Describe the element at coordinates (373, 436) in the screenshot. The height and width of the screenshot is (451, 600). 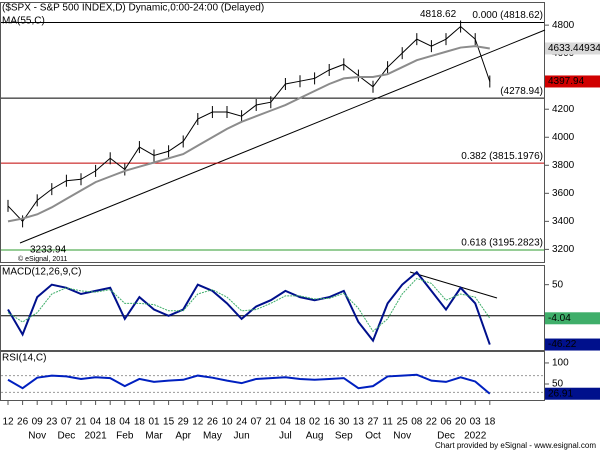
I see `month-label: Oct` at that location.